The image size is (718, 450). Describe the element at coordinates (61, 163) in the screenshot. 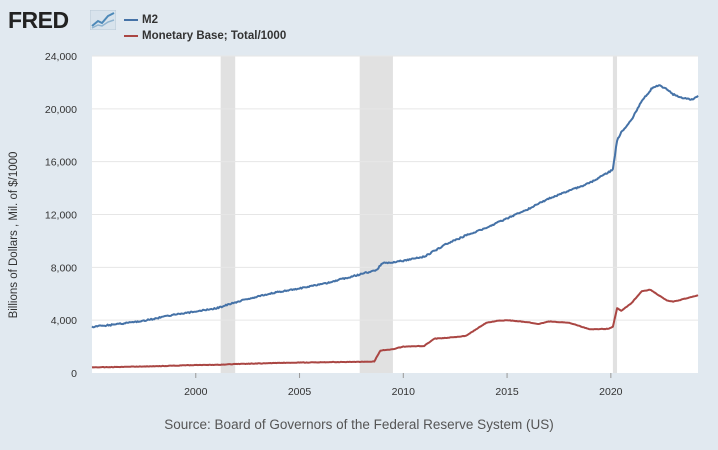

I see `y-tick-label: 16,000` at that location.